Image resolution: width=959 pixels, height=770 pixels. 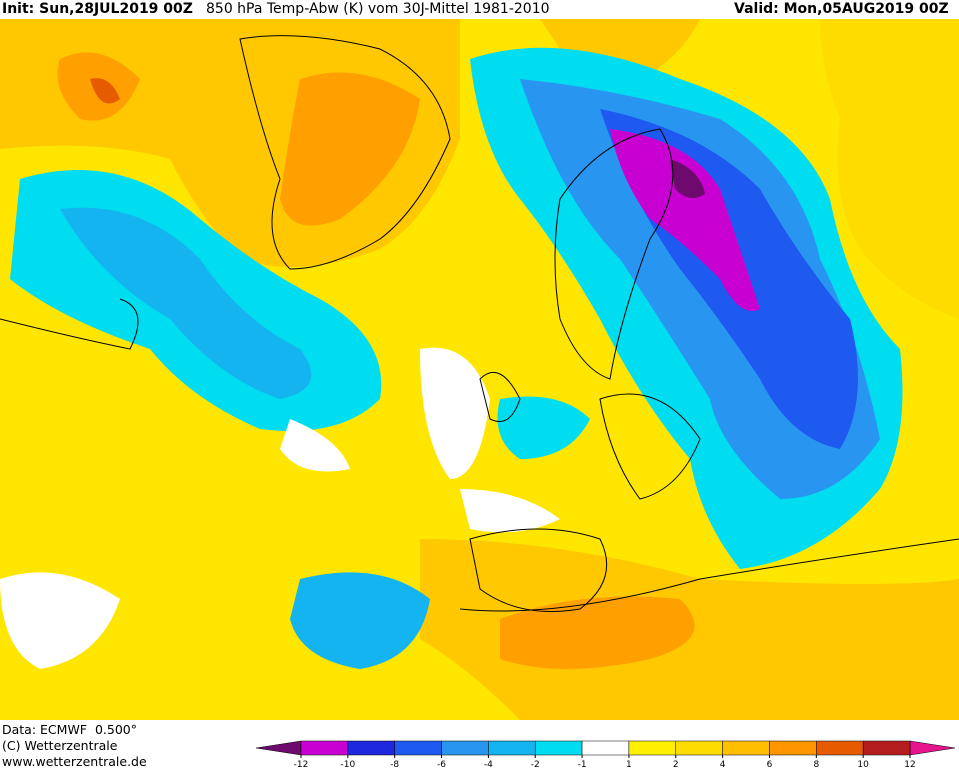 I want to click on colorbar-label: -6, so click(x=441, y=765).